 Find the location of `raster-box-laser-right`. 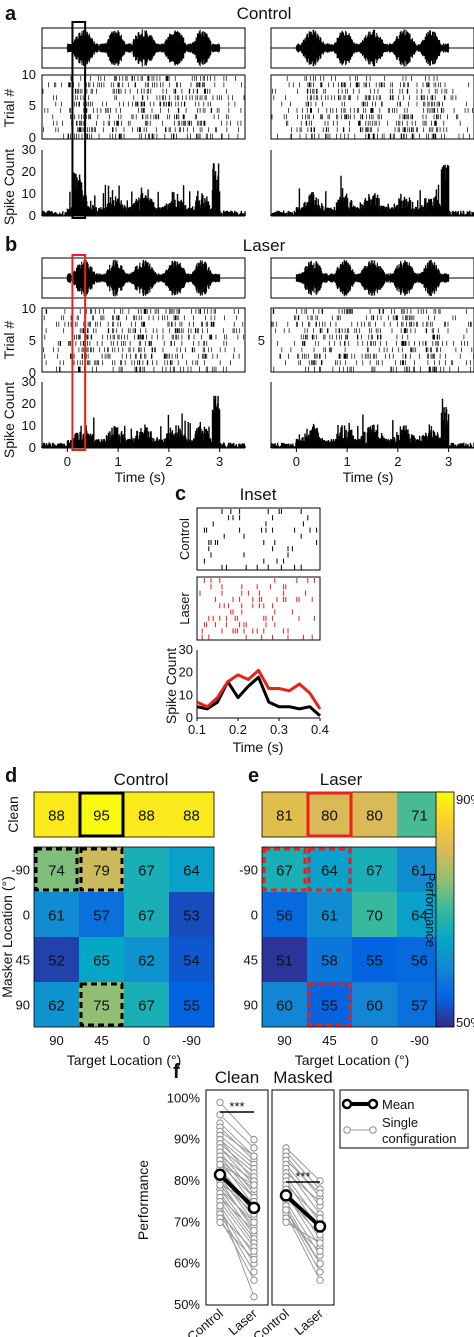

raster-box-laser-right is located at coordinates (372, 340).